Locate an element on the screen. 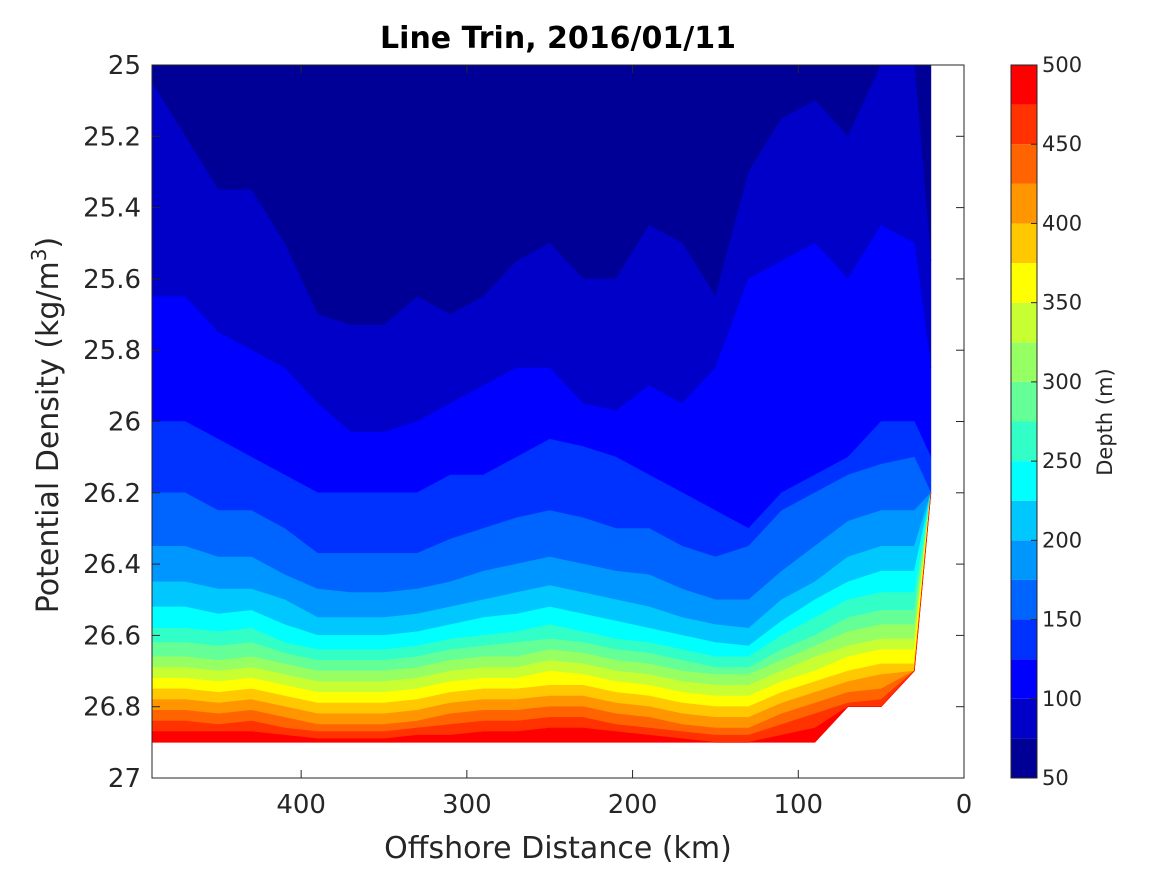  colorbar-tick-label: 350 is located at coordinates (1062, 303).